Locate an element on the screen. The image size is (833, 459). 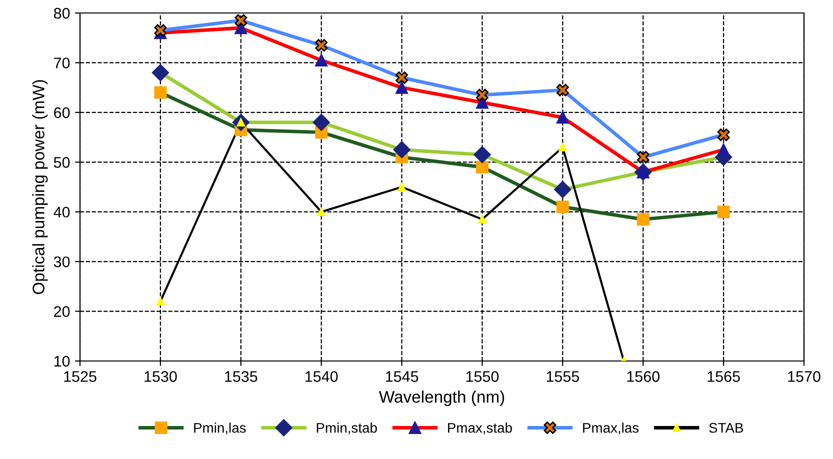
x-tick-label: 1545 is located at coordinates (402, 376).